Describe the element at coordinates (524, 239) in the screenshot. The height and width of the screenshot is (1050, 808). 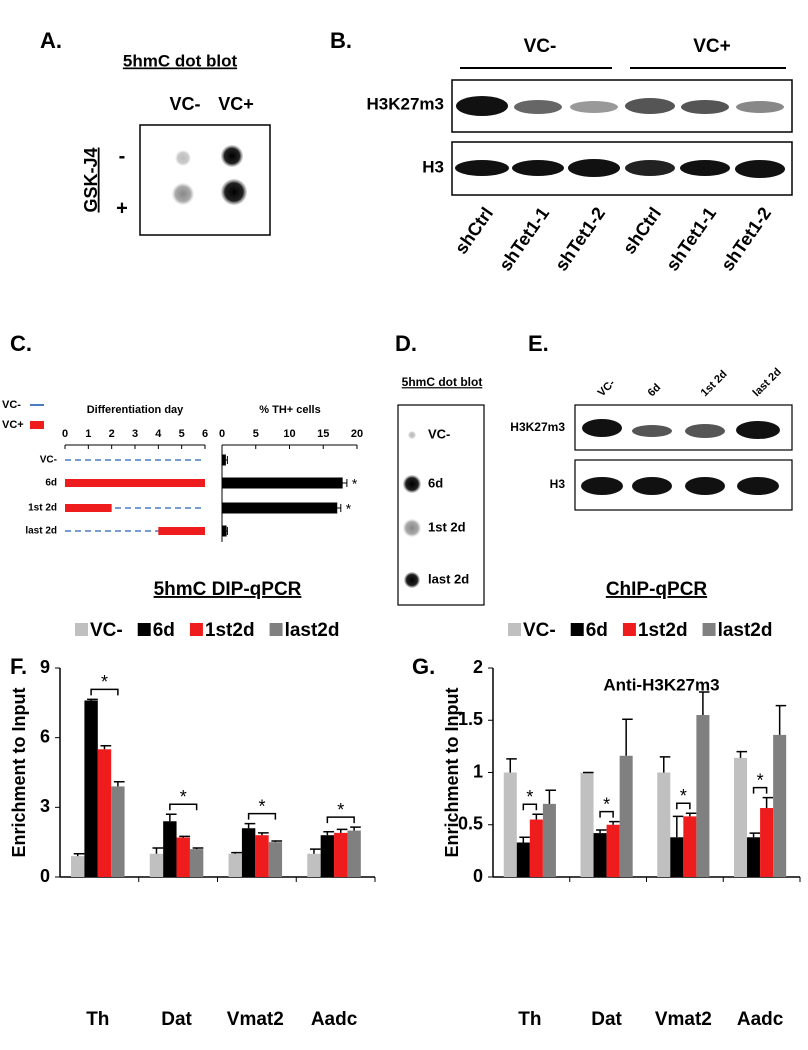
I see `lane-label: shTet1-1` at that location.